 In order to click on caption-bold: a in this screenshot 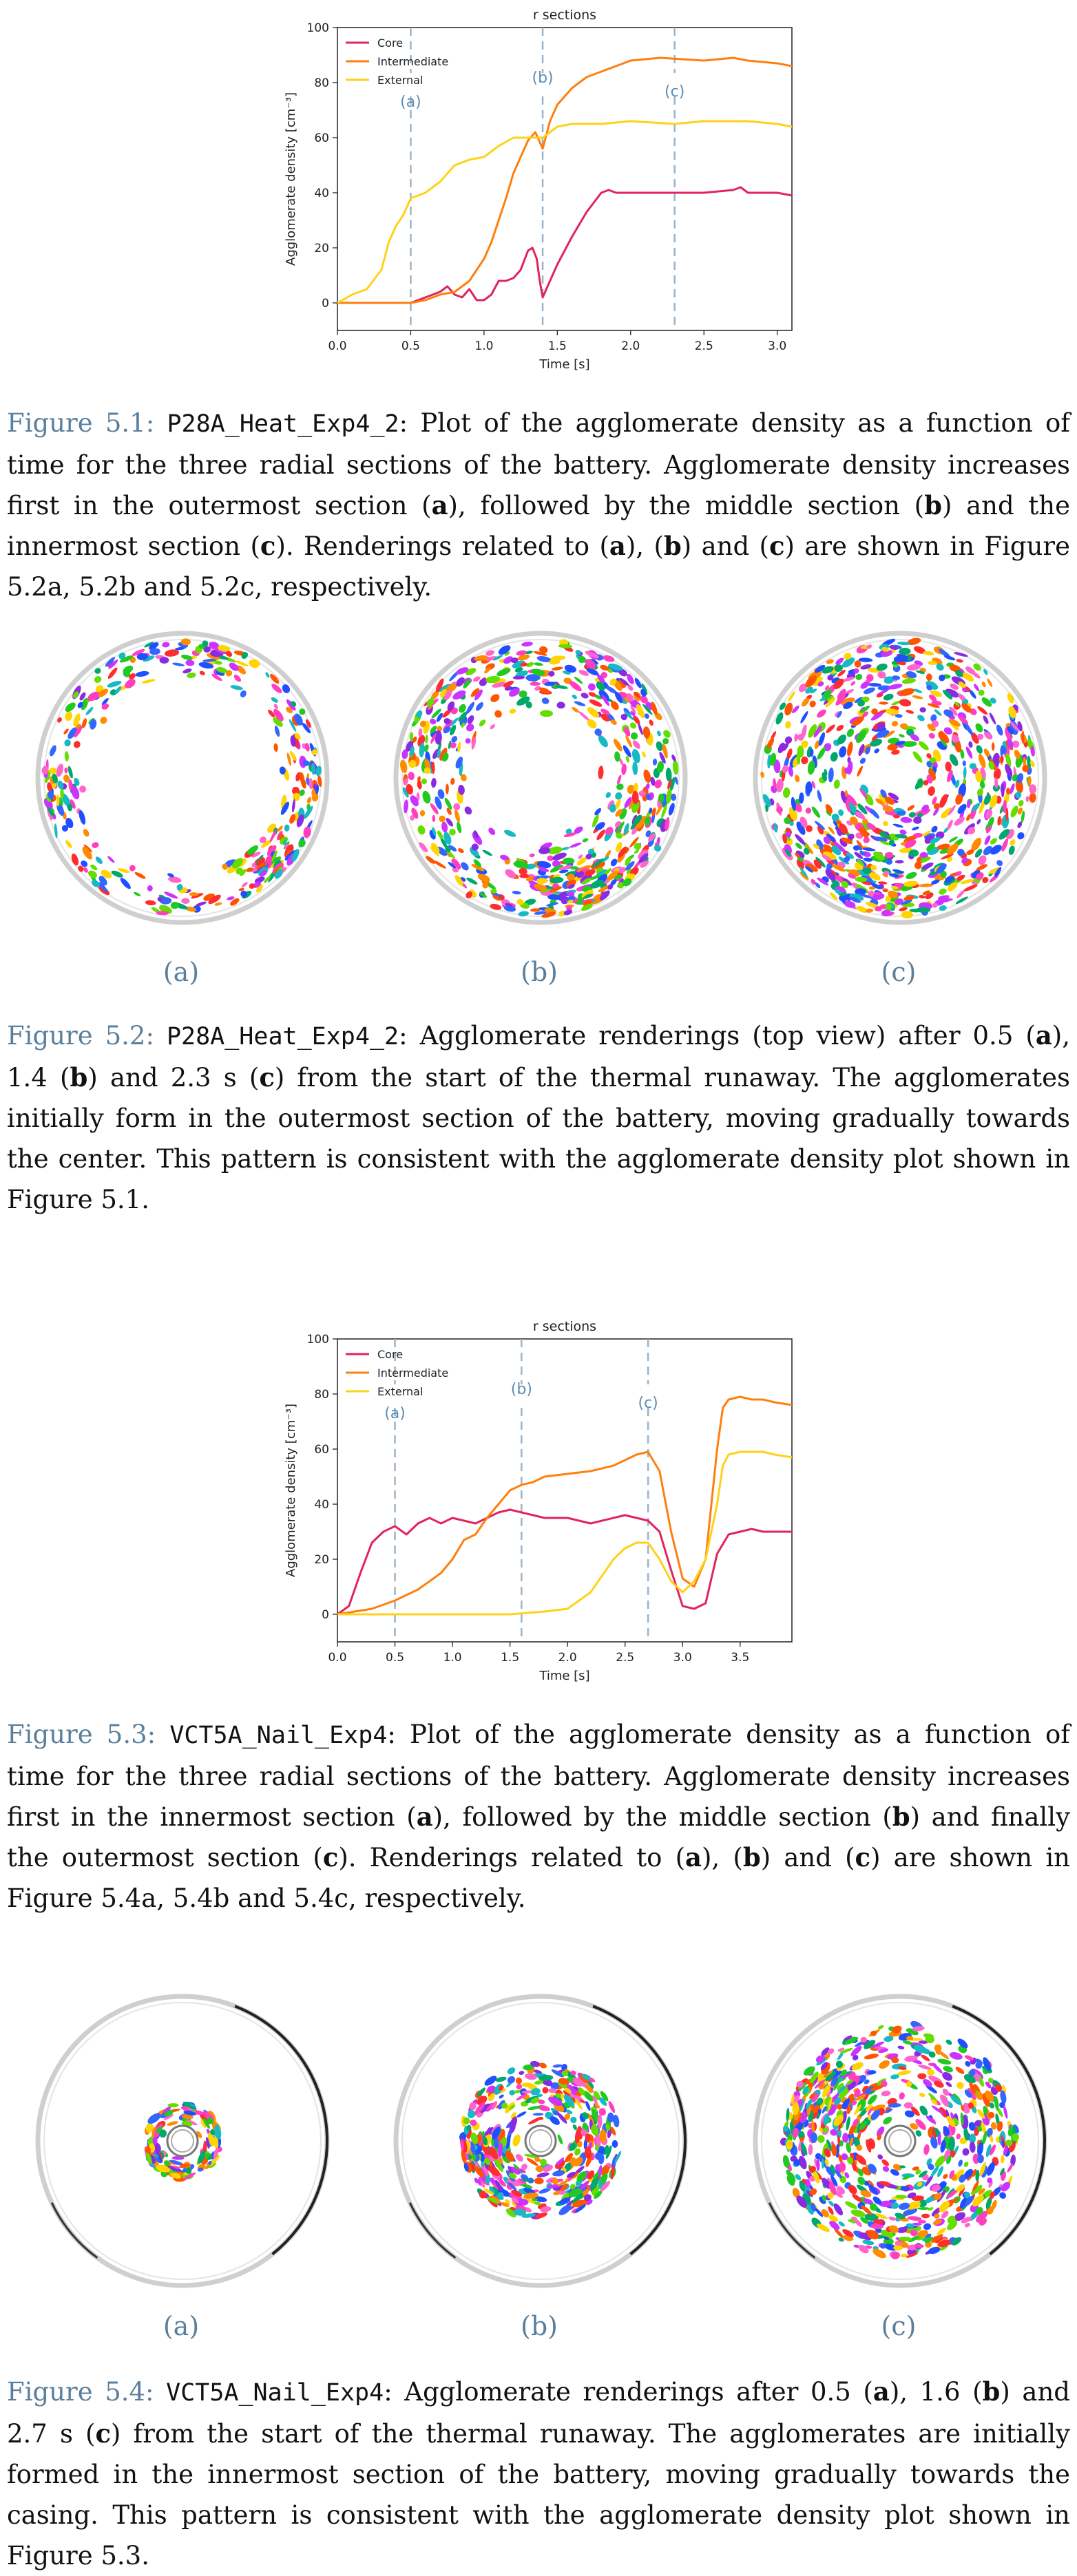, I will do `click(693, 1857)`.